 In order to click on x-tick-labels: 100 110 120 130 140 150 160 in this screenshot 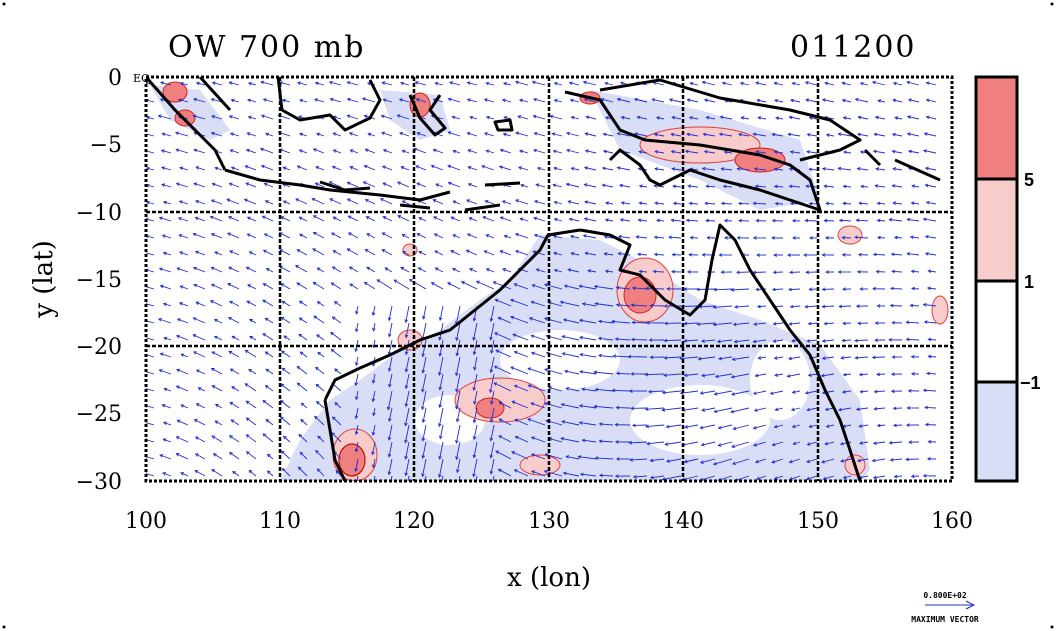, I will do `click(549, 521)`.